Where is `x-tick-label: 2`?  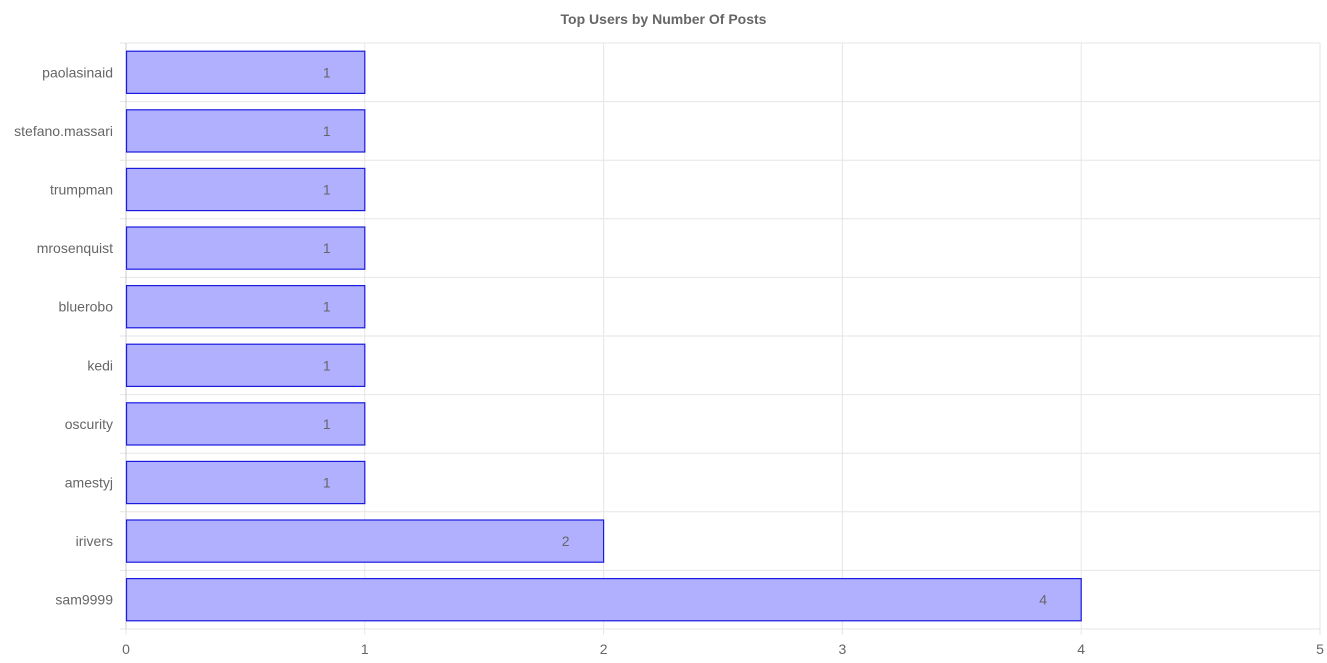
x-tick-label: 2 is located at coordinates (604, 649).